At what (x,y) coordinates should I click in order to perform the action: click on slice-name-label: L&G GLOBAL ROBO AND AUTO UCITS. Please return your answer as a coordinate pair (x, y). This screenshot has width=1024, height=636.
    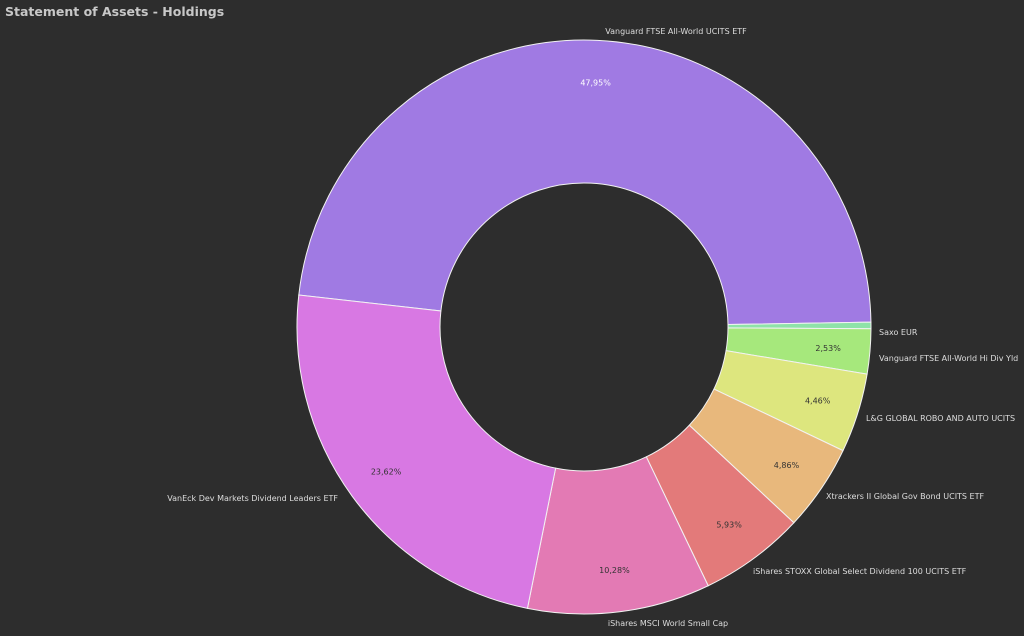
    Looking at the image, I should click on (940, 418).